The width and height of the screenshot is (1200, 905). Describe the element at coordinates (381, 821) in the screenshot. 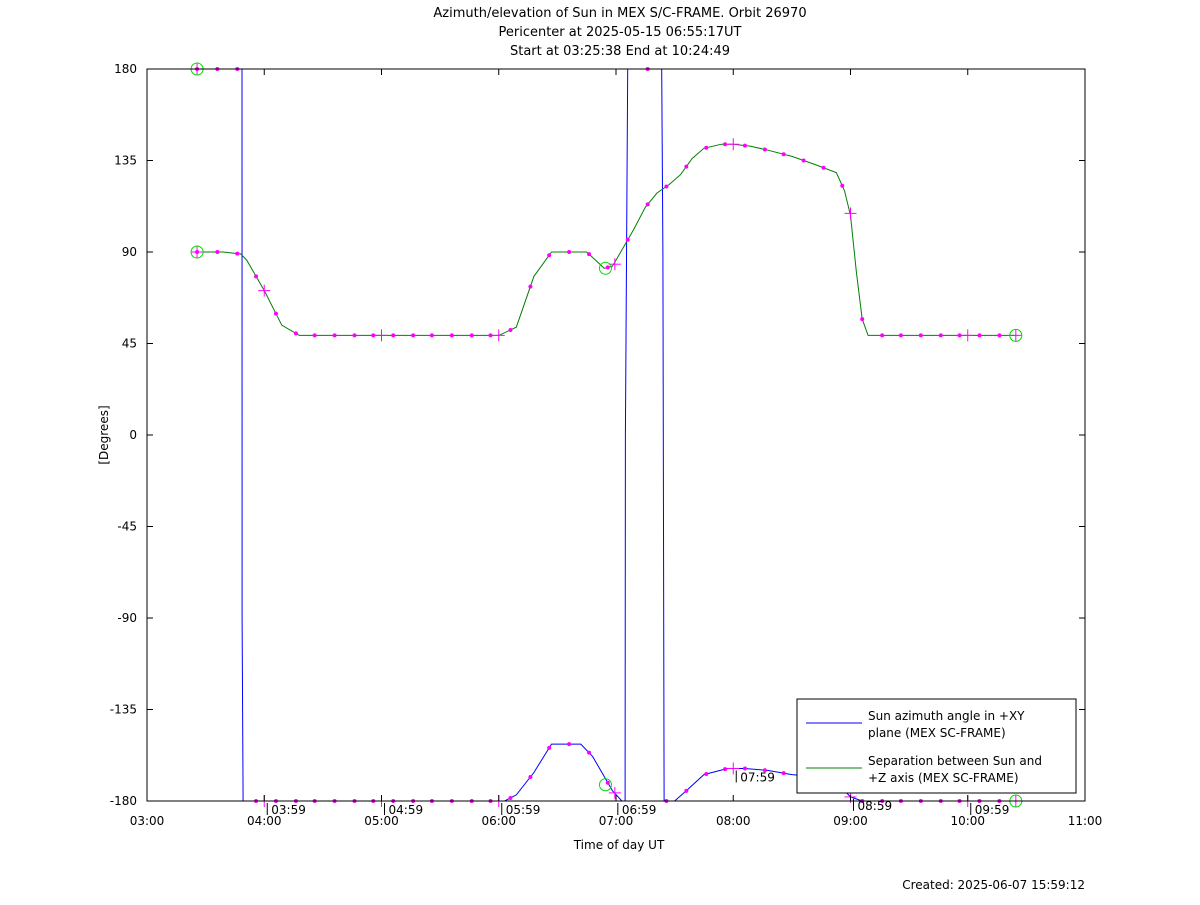

I see `x-tick-label: 05:00` at that location.